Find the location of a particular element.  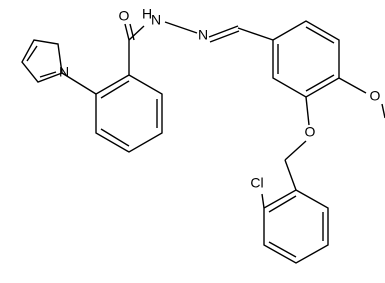

pyrrole-ring is located at coordinates (42, 61).